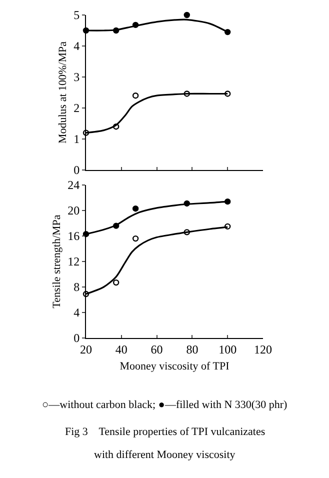 The height and width of the screenshot is (478, 329). I want to click on y-tick-label: 16, so click(74, 236).